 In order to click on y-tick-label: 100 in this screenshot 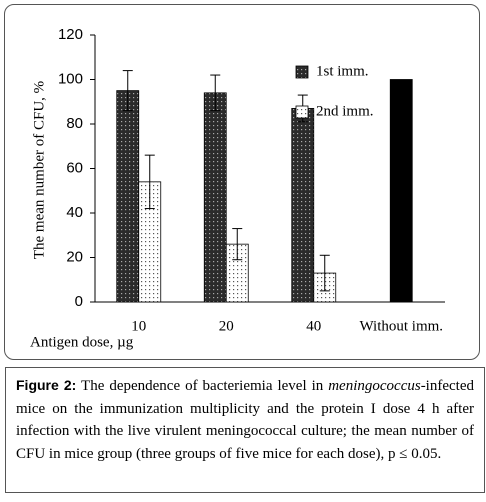, I will do `click(70, 78)`.